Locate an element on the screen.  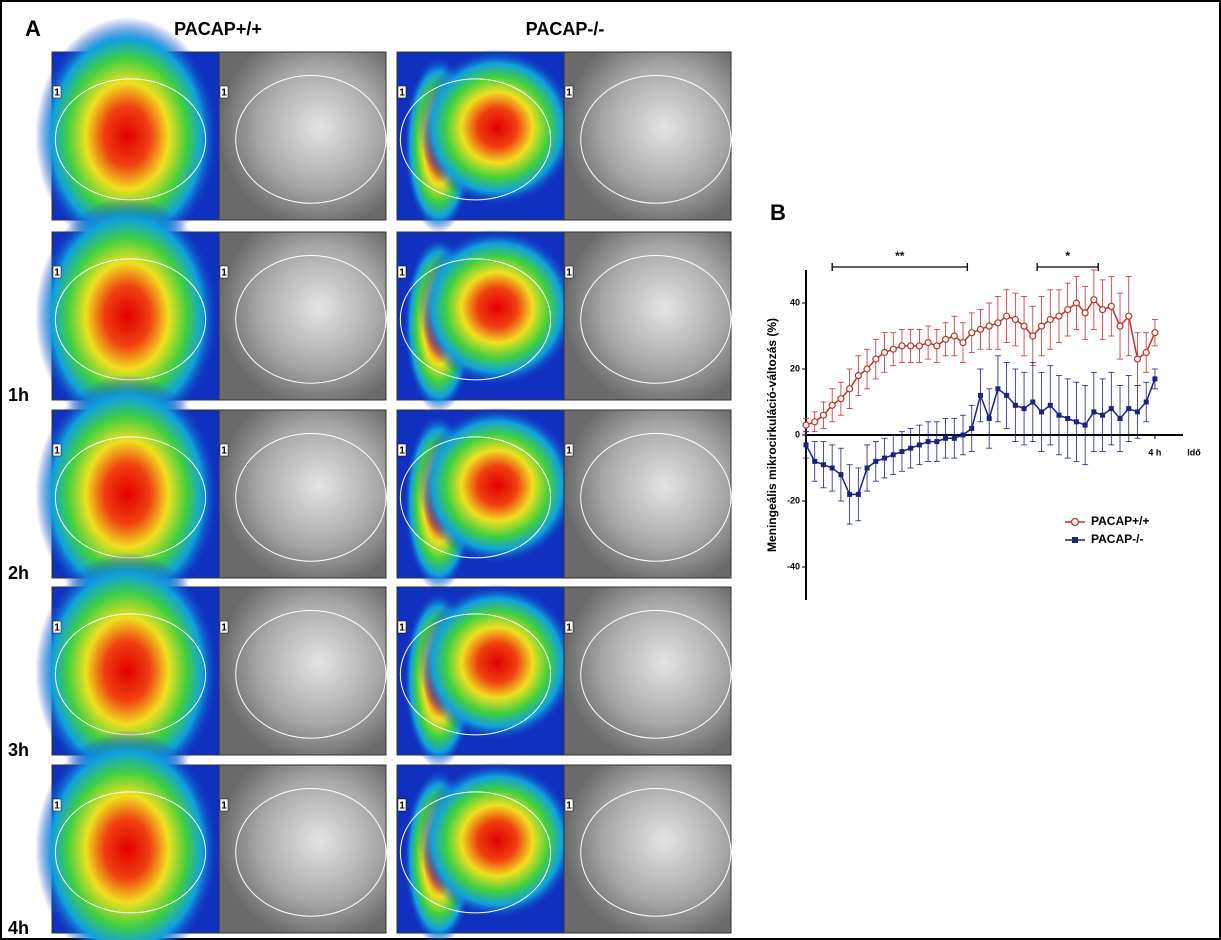
row-label: 1h is located at coordinates (18, 395).